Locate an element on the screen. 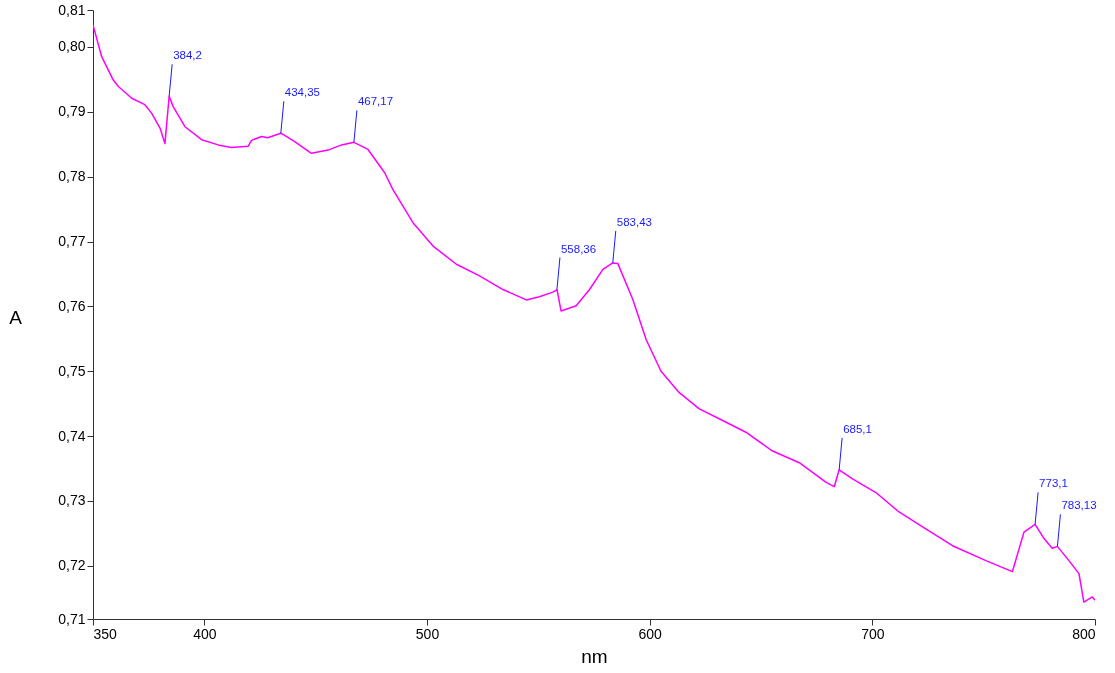  y-tick-label: 0,79 is located at coordinates (72, 111).